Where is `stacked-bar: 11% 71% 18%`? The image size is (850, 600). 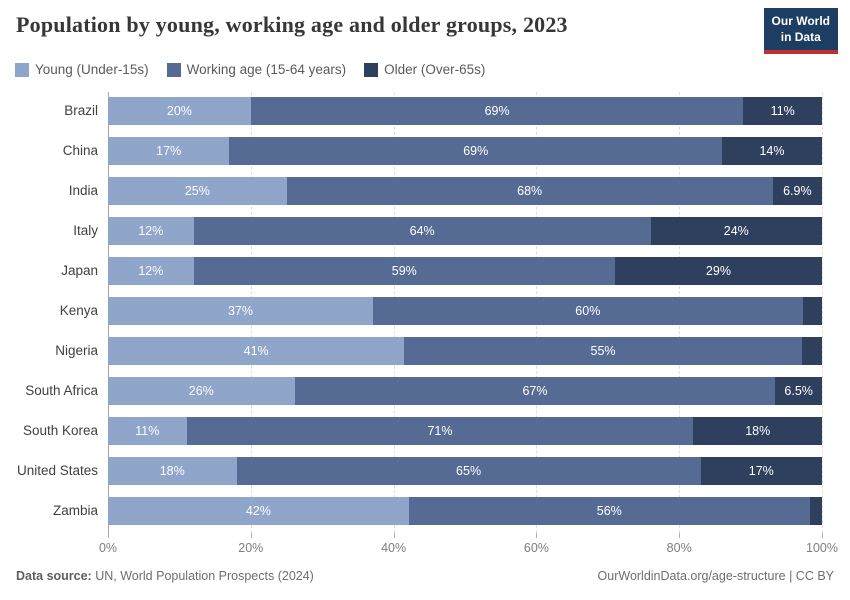
stacked-bar: 11% 71% 18% is located at coordinates (465, 431).